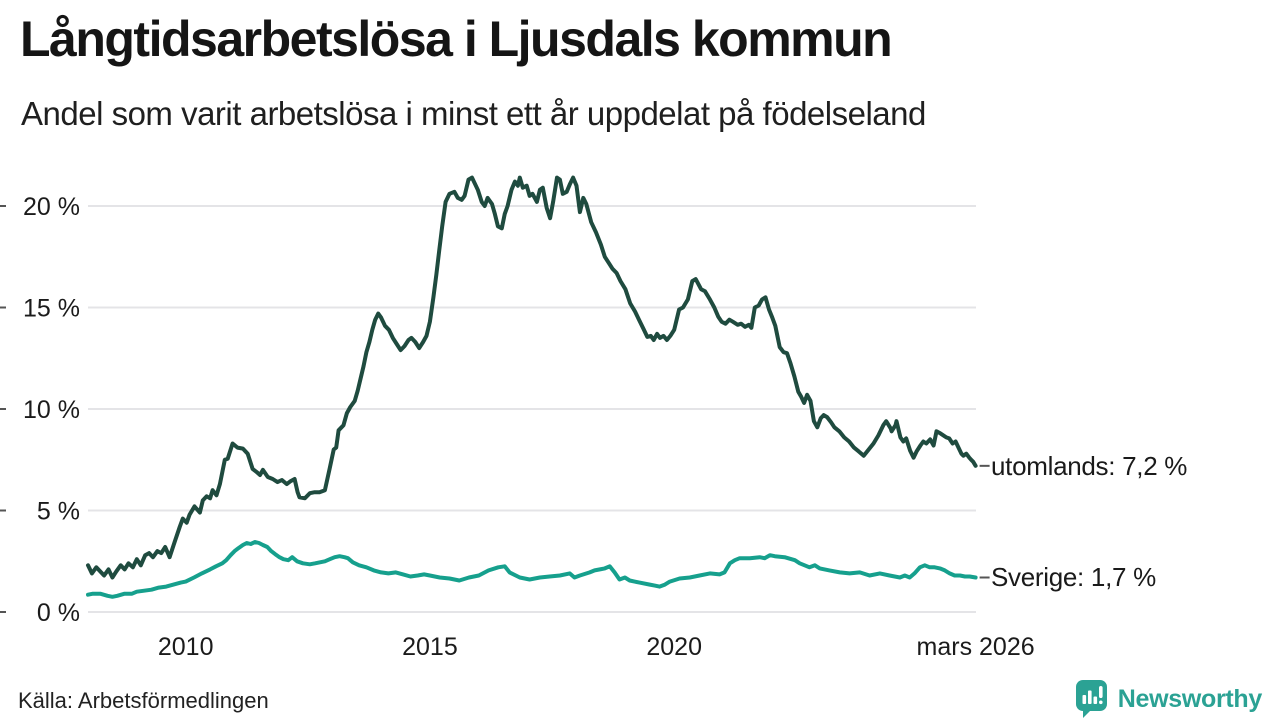 The width and height of the screenshot is (1280, 720). Describe the element at coordinates (58, 613) in the screenshot. I see `y-tick-label-0: 0 %` at that location.